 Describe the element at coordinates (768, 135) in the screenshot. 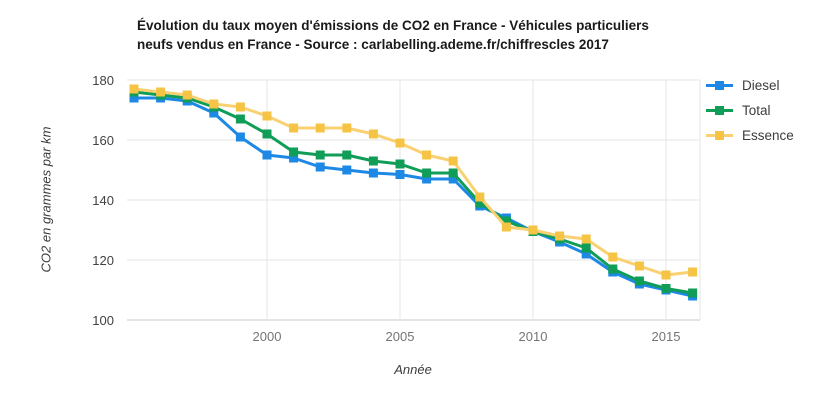

I see `legend-label-essence: Essence` at that location.